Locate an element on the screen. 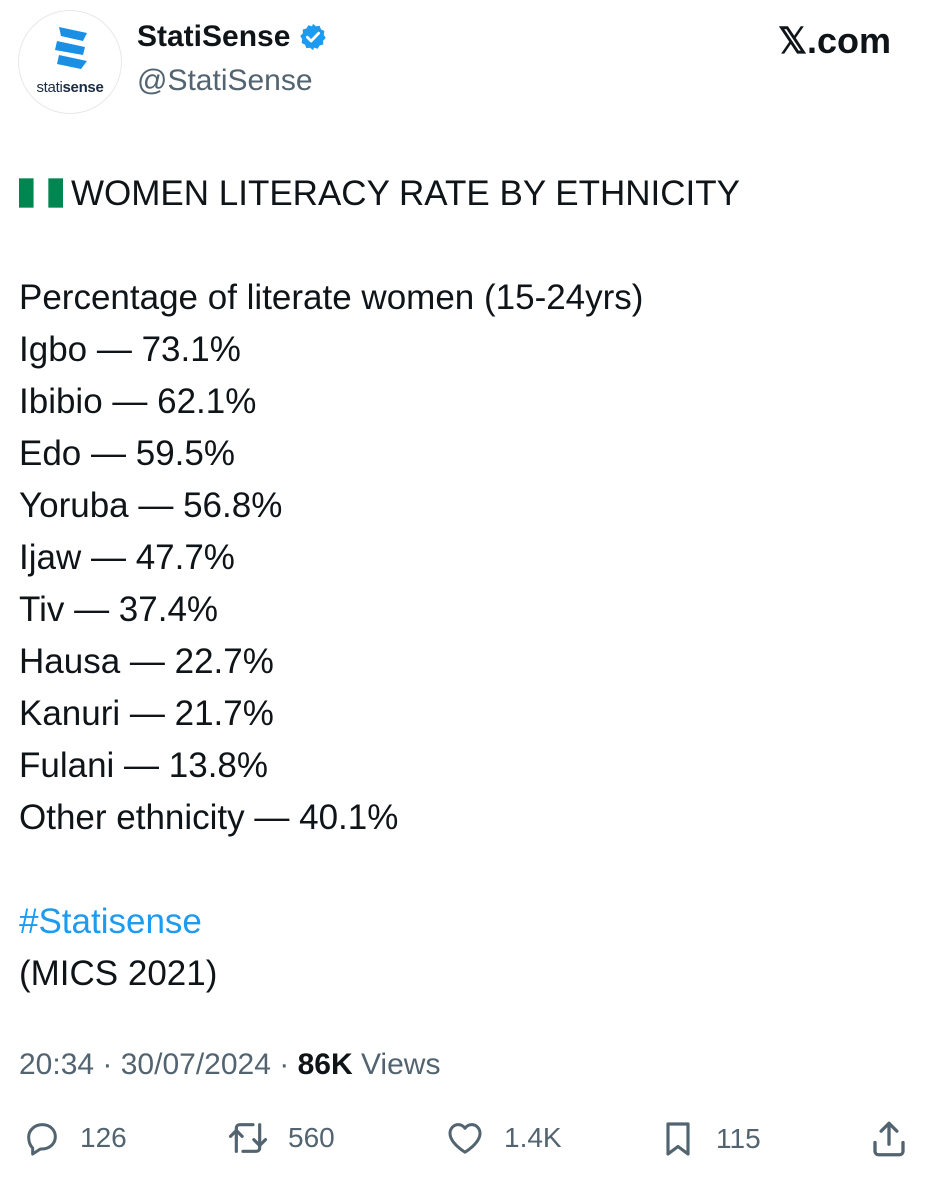 The height and width of the screenshot is (1200, 933). stat-line: Kanuri — 21.7% is located at coordinates (146, 713).